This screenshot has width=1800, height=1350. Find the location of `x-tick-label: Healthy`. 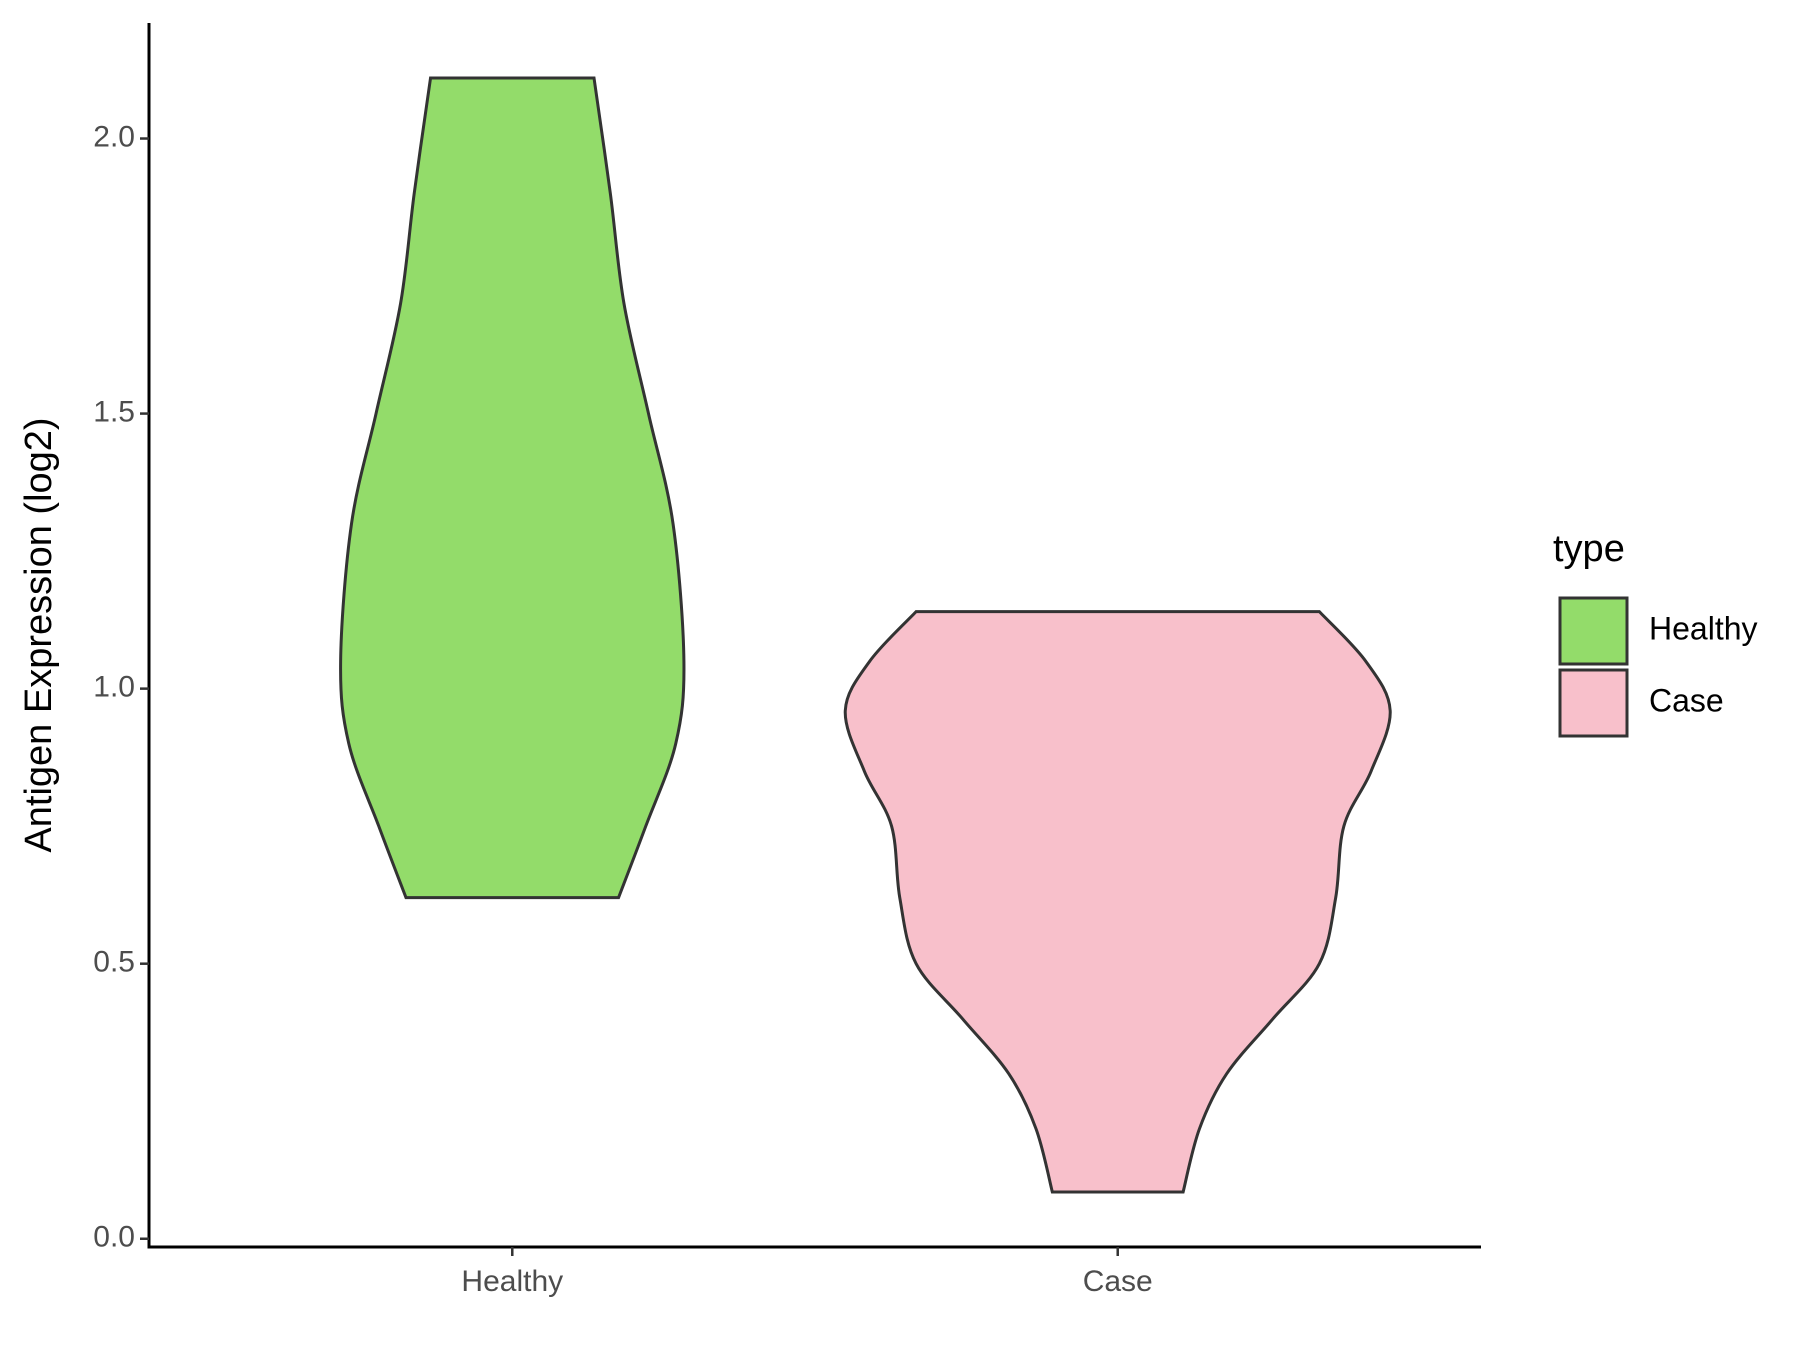

x-tick-label: Healthy is located at coordinates (512, 1281).